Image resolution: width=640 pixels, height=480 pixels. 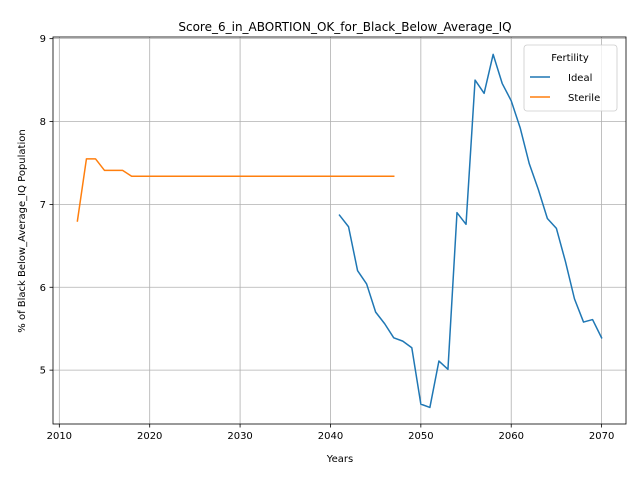 What do you see at coordinates (43, 371) in the screenshot?
I see `y-tick-label: 5` at bounding box center [43, 371].